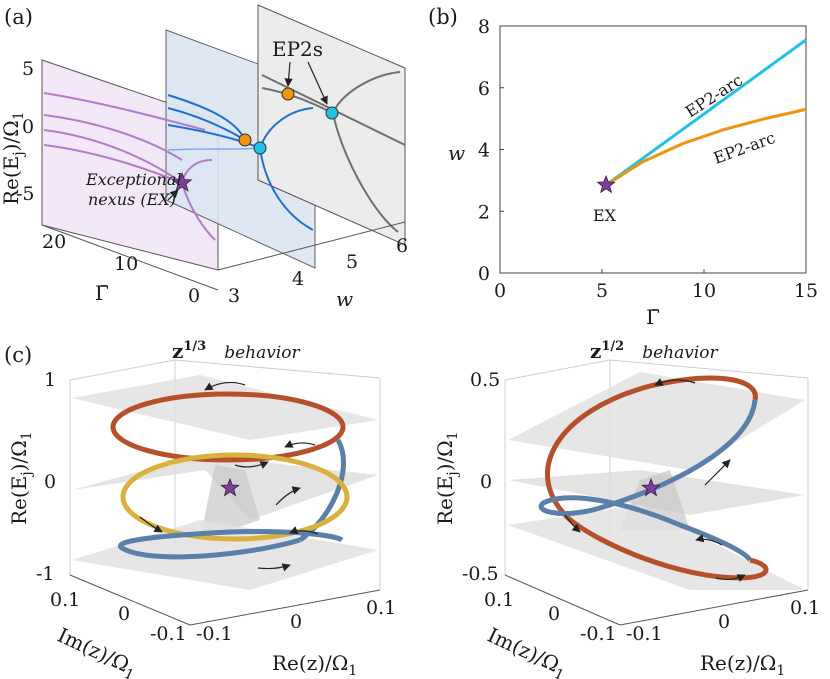  Describe the element at coordinates (332, 113) in the screenshot. I see `ep2-marker-cyan-back` at that location.